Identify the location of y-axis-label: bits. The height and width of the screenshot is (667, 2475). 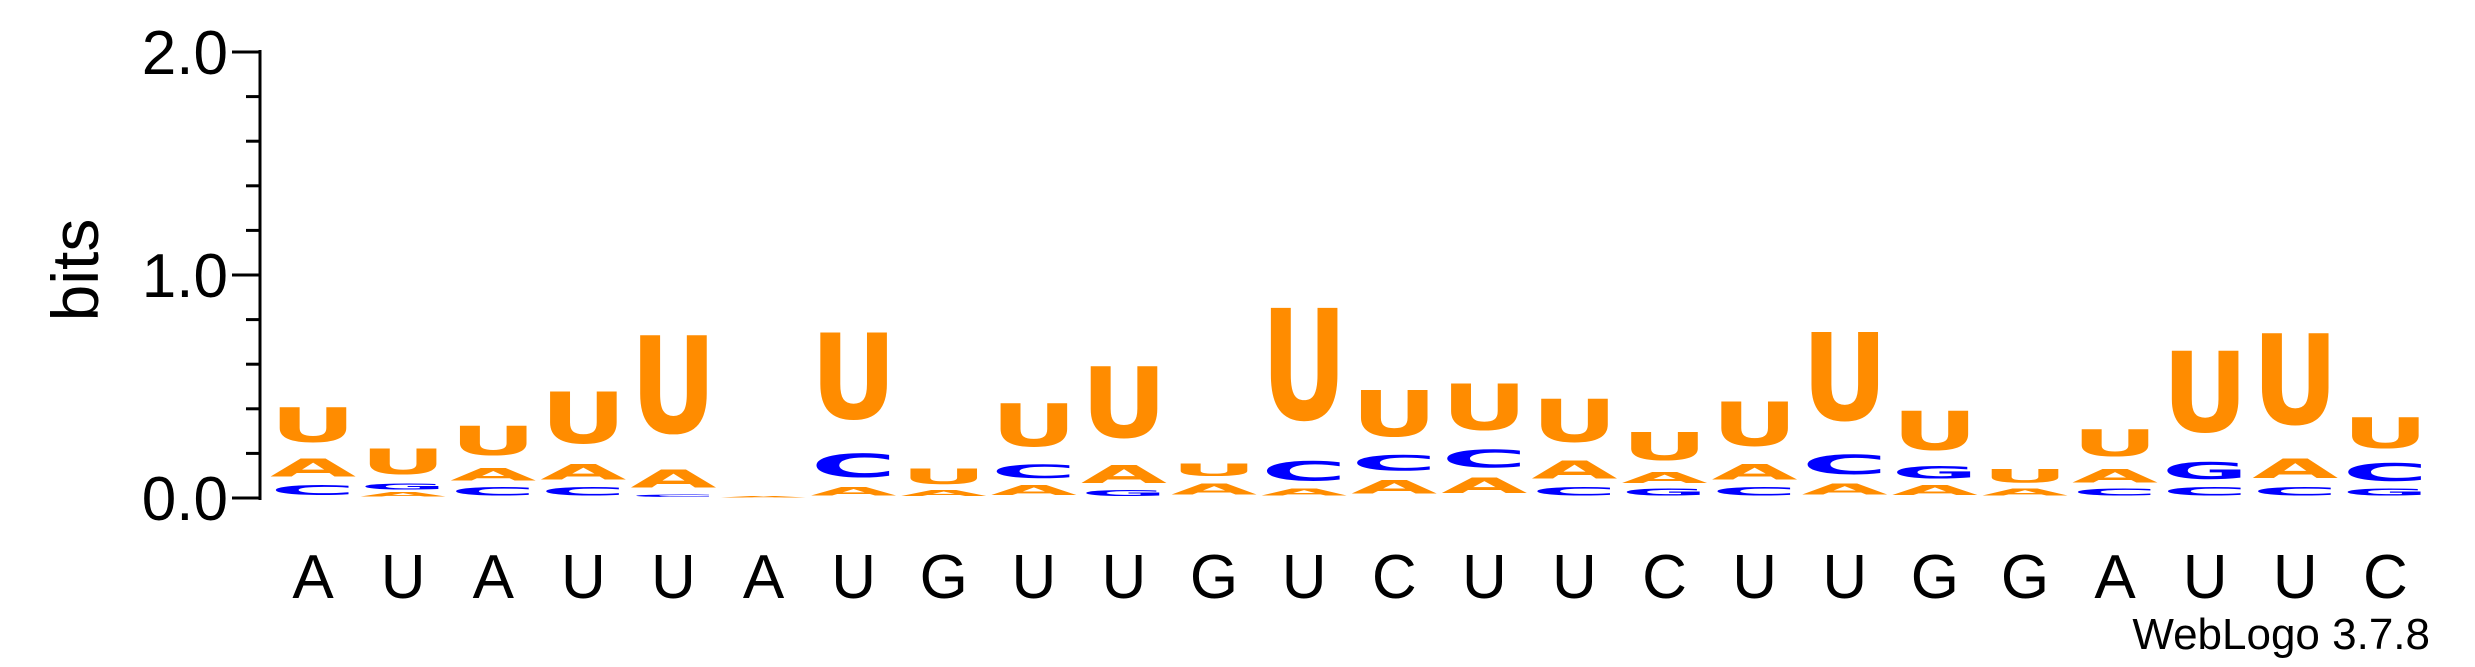
(75, 270).